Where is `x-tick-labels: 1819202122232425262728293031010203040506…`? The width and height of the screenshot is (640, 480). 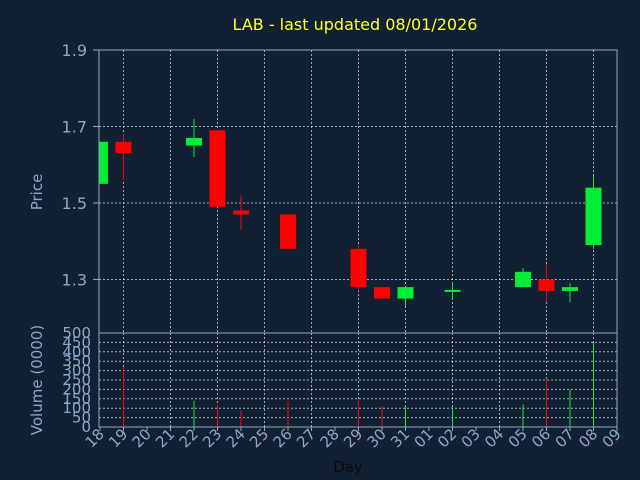
x-tick-labels: 1819202122232425262728293031010203040506… is located at coordinates (353, 438).